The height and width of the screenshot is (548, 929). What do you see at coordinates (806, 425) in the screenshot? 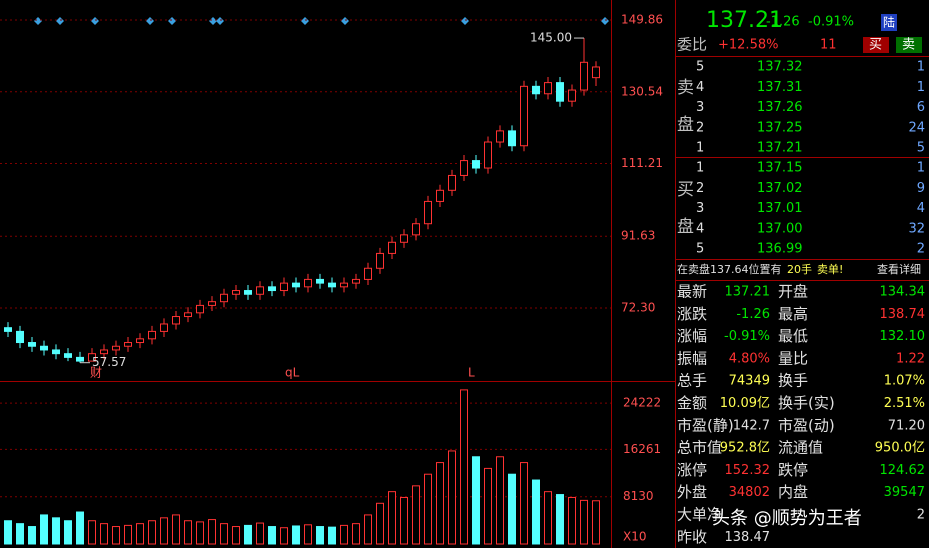
I see `stat-label: 市盈(动)` at bounding box center [806, 425].